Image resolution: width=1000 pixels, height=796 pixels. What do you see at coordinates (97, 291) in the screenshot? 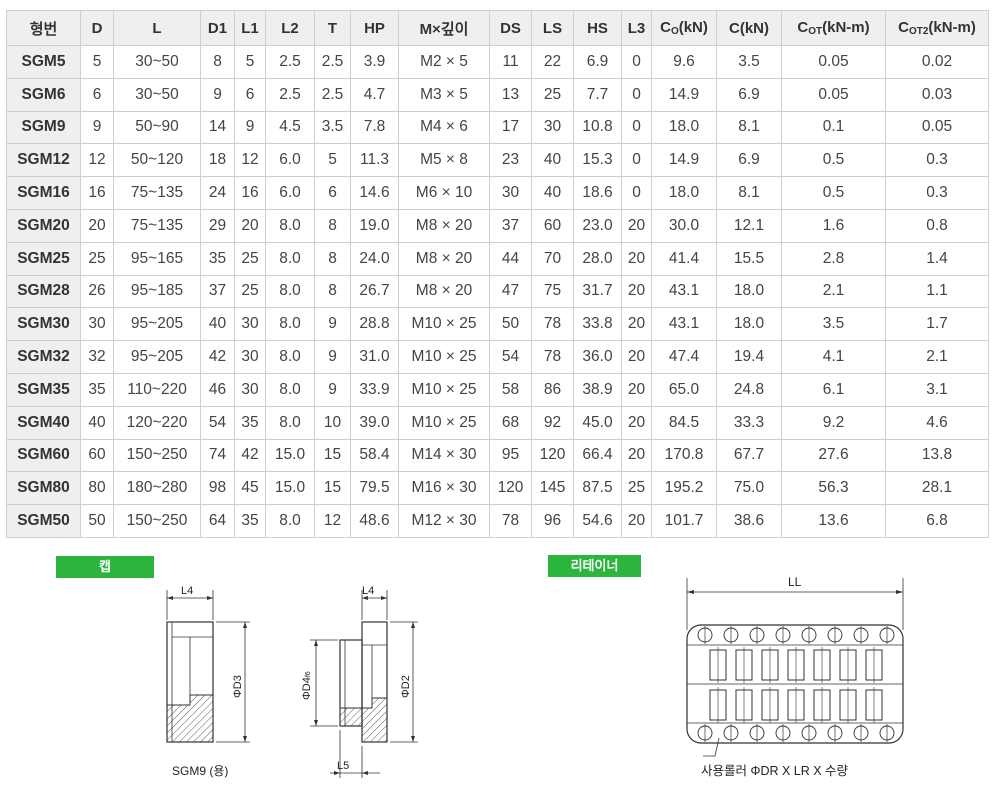
I see `table-cell: 26` at bounding box center [97, 291].